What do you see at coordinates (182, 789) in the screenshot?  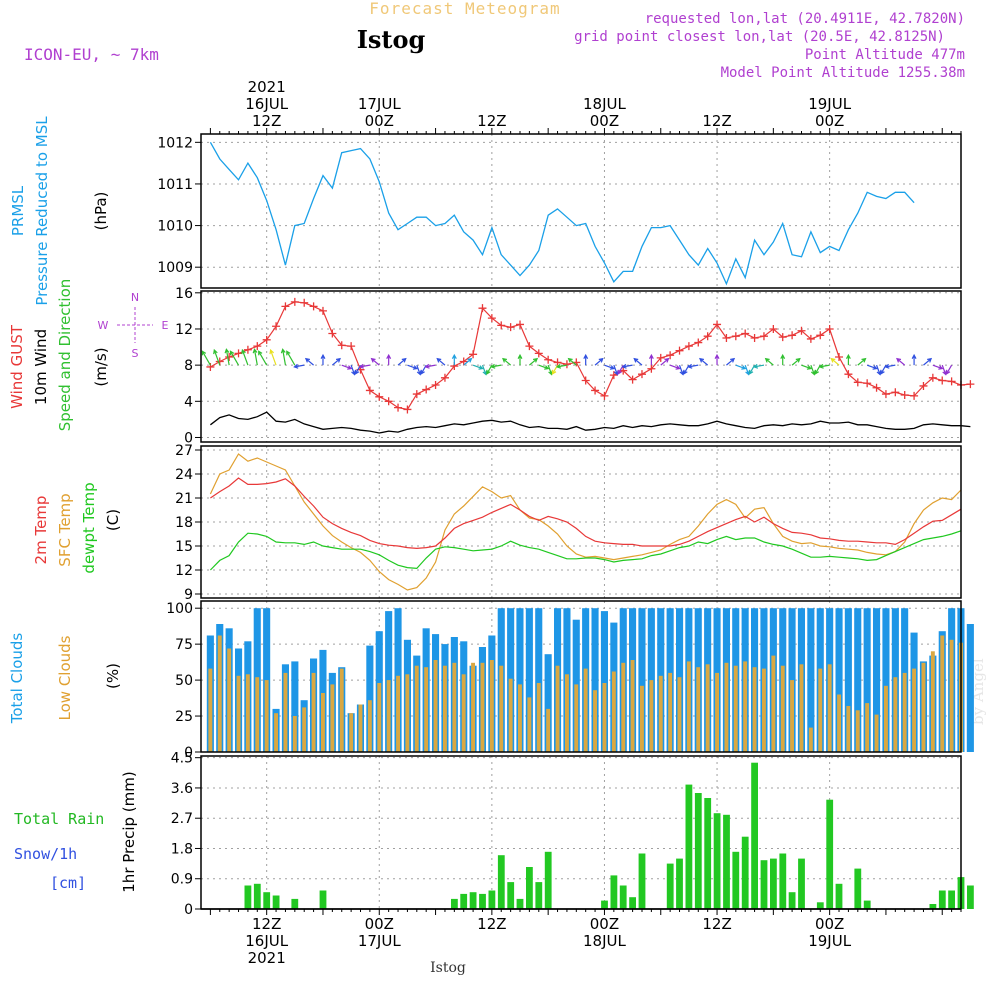 I see `y-tick-label: 3.6` at bounding box center [182, 789].